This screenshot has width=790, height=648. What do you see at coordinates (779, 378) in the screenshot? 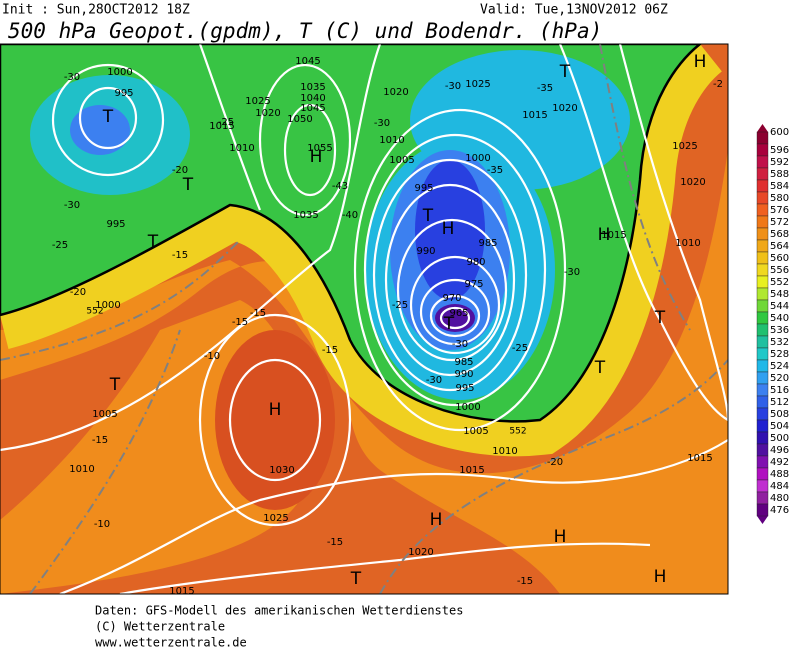
I see `legend-label: 520` at bounding box center [779, 378].